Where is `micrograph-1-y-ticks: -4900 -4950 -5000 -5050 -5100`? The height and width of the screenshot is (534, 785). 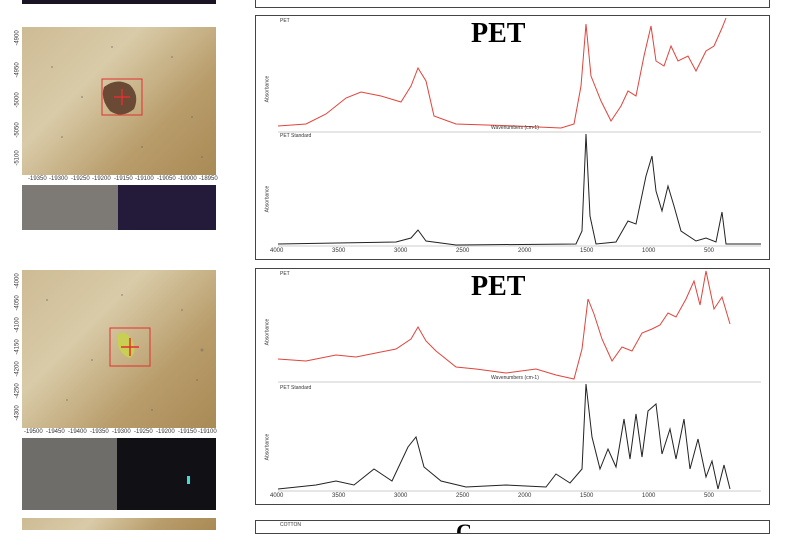 micrograph-1-y-ticks: -4900 -4950 -5000 -5050 -5100 is located at coordinates (17, 98).